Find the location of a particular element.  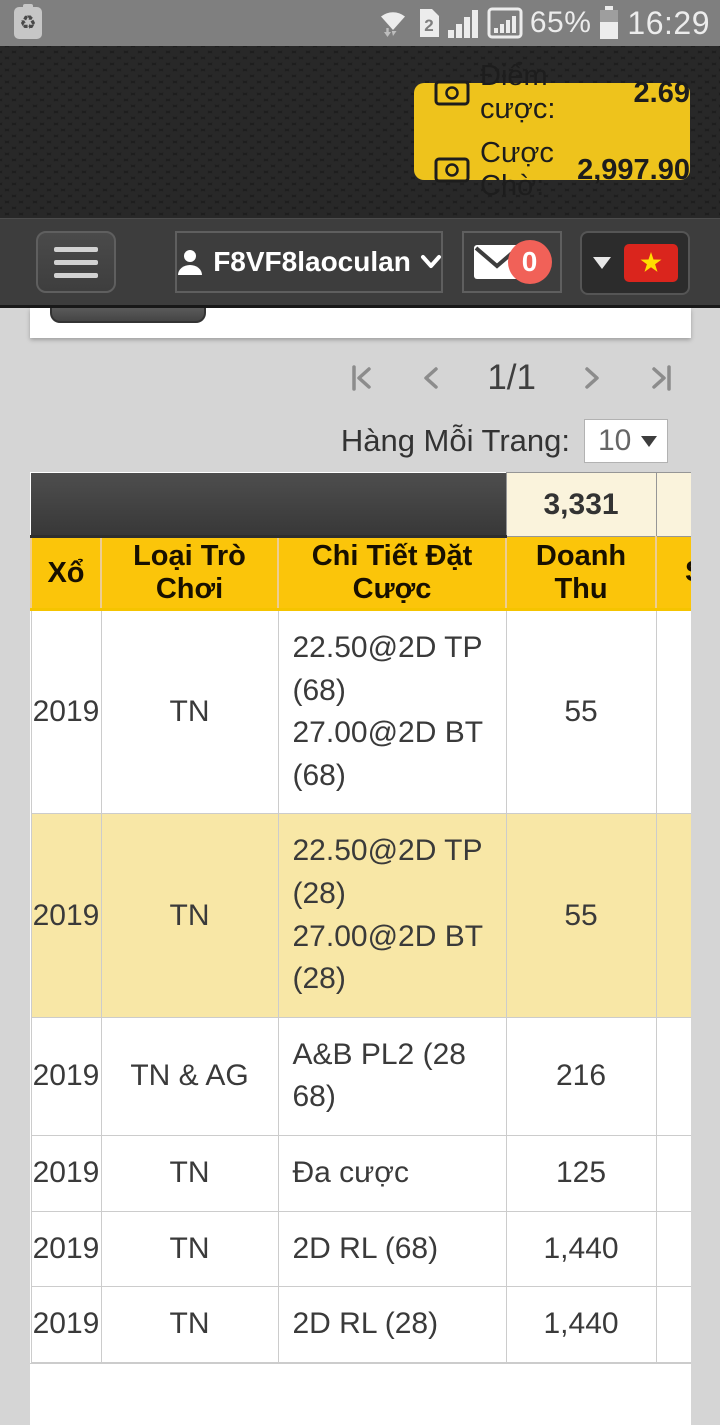

chevron-down-icon is located at coordinates (431, 262).